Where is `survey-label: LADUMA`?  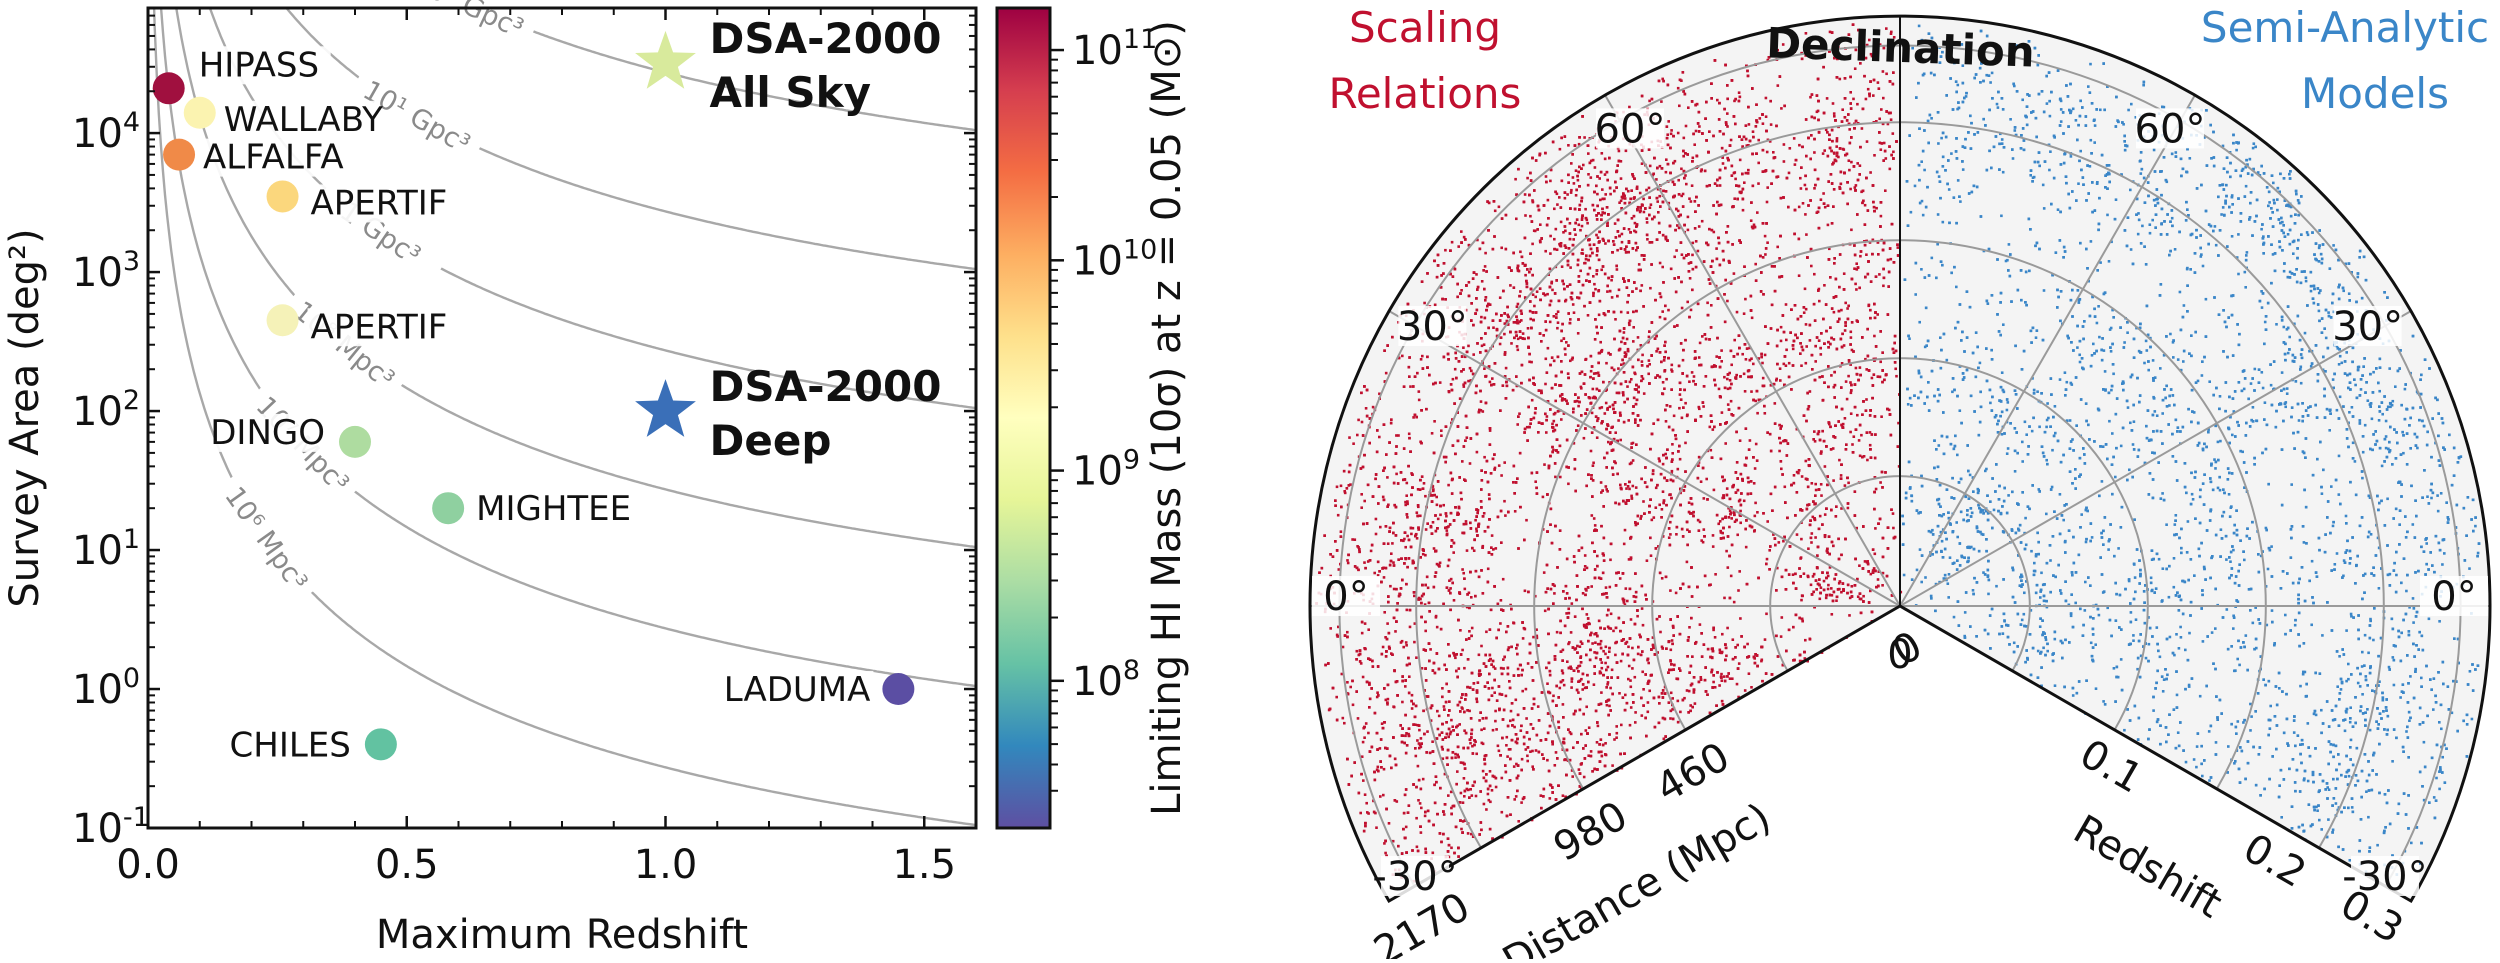 survey-label: LADUMA is located at coordinates (797, 690).